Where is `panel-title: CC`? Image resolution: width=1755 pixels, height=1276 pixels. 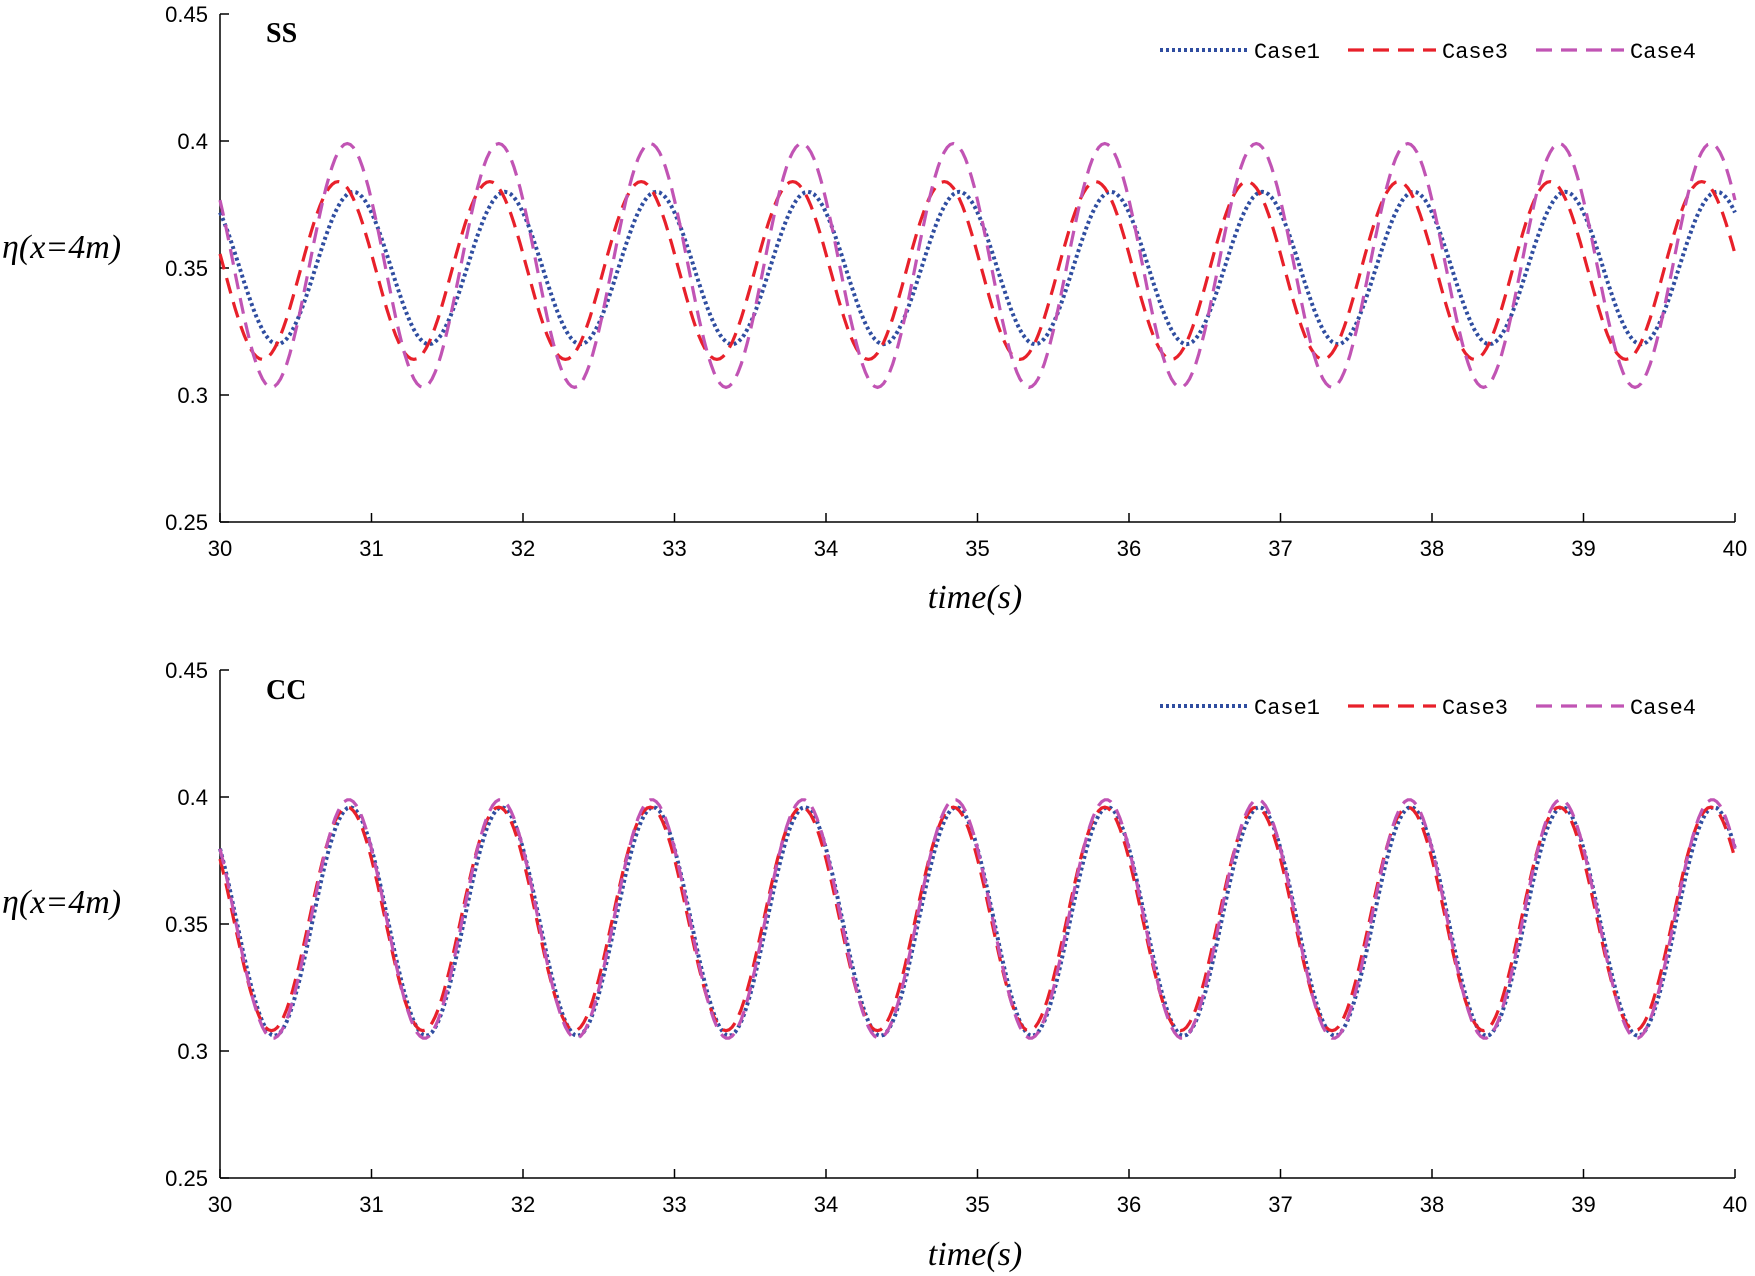 panel-title: CC is located at coordinates (286, 690).